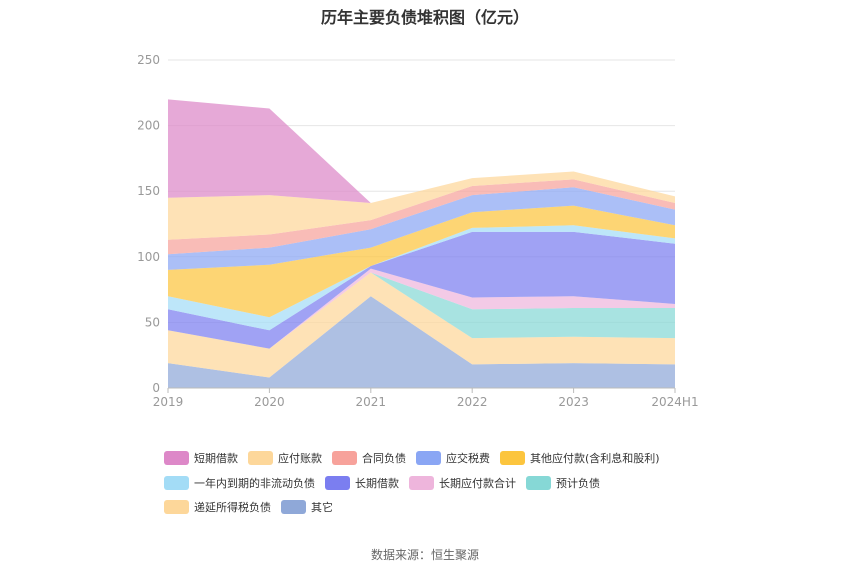 The height and width of the screenshot is (575, 850). Describe the element at coordinates (300, 458) in the screenshot. I see `legend-label: 应付账款` at that location.